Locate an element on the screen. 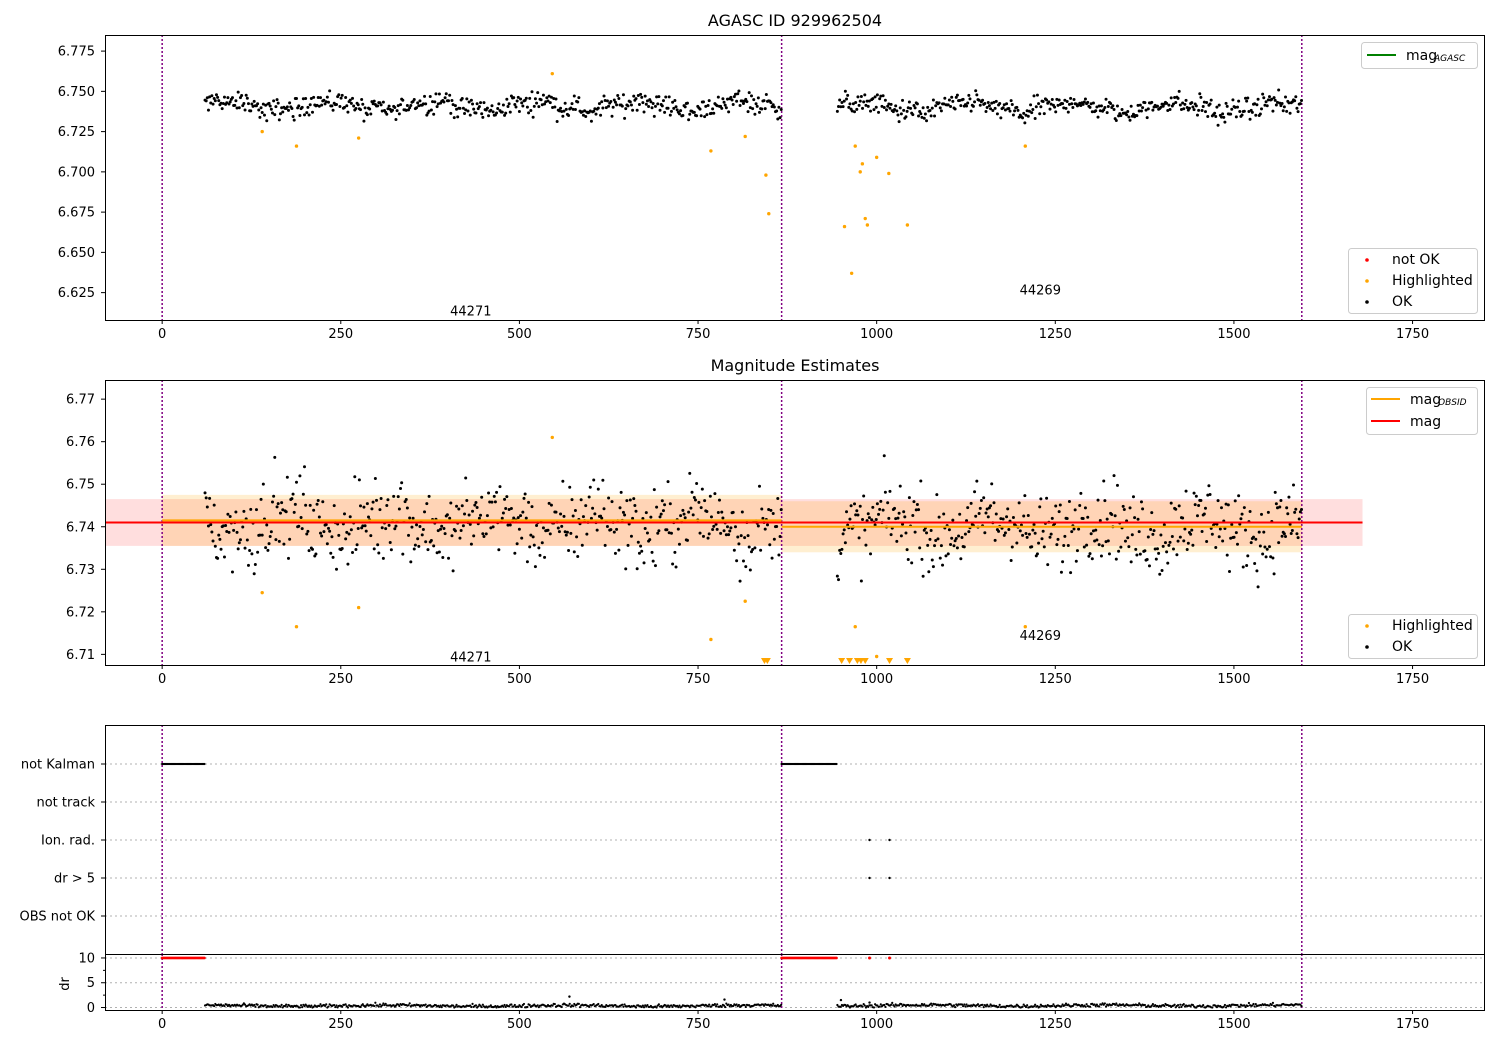 This screenshot has height=1050, width=1500. legend-label: OK is located at coordinates (1402, 302).